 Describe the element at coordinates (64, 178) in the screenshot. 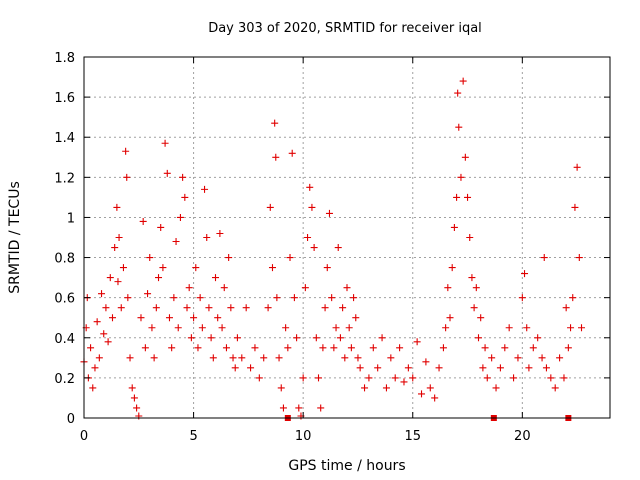

I see `y-tick-label: 1.2` at that location.